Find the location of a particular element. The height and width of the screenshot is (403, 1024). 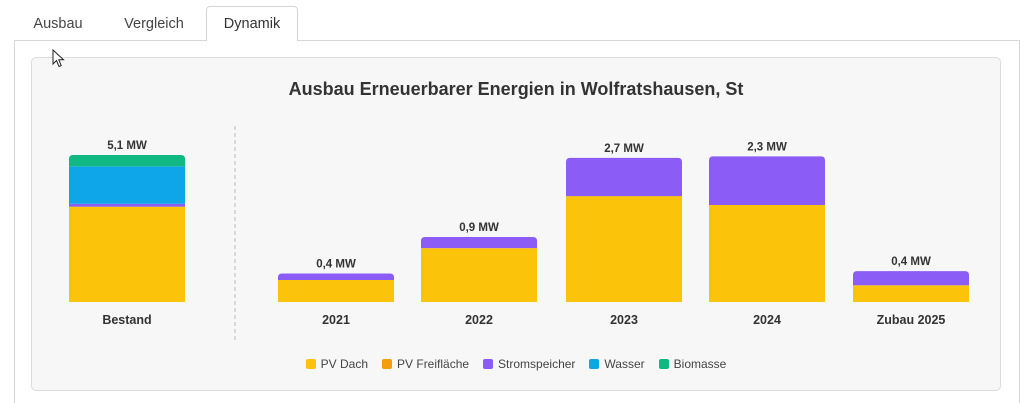

x-tick-label: 2023 is located at coordinates (624, 320).